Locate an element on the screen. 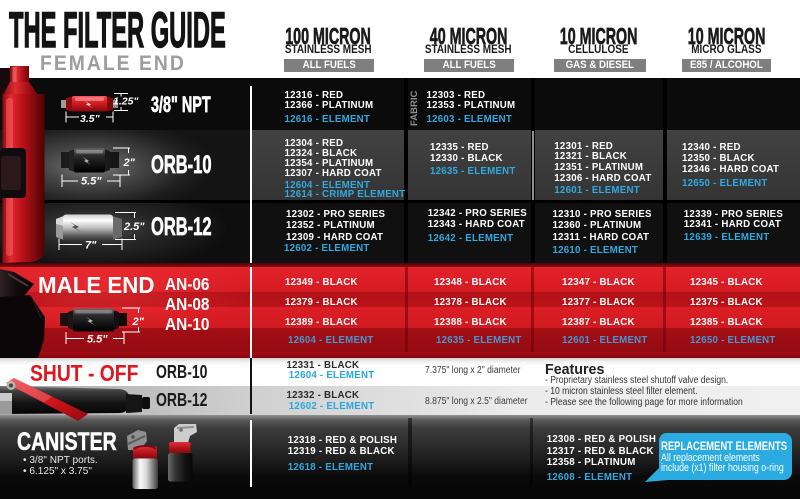 The height and width of the screenshot is (499, 800). svg-text: 3.5" is located at coordinates (90, 119).